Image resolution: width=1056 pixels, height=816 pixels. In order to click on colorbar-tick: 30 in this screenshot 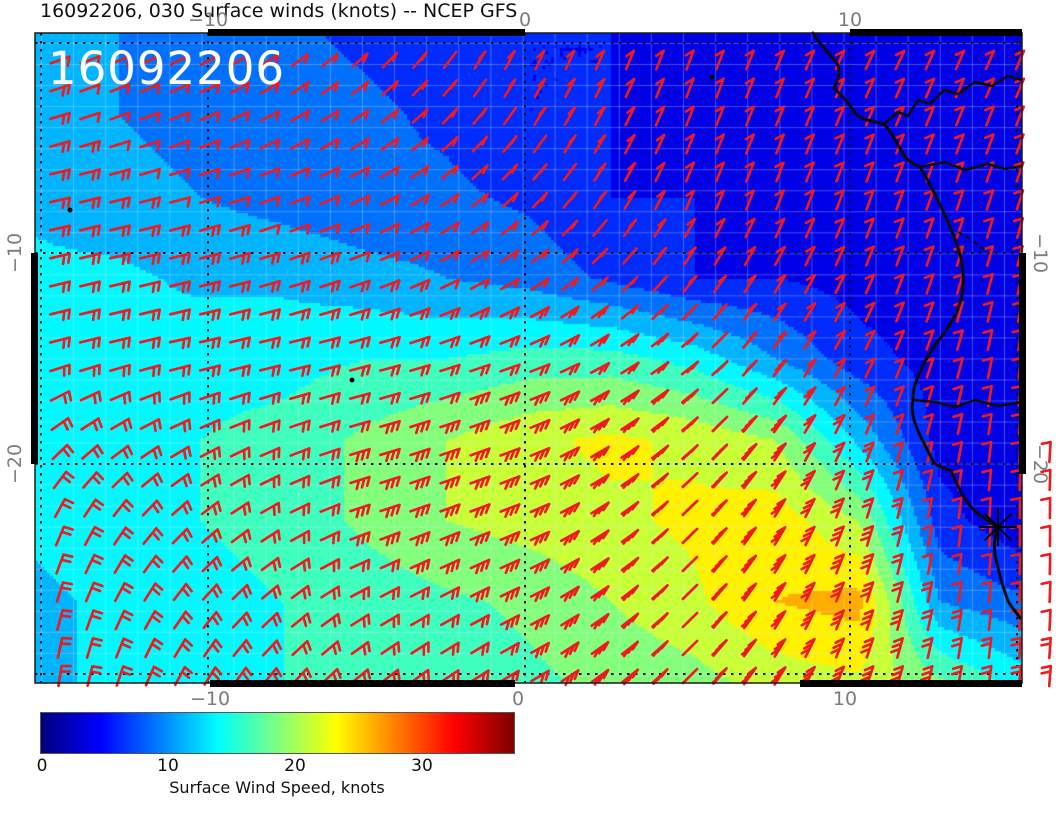, I will do `click(422, 766)`.